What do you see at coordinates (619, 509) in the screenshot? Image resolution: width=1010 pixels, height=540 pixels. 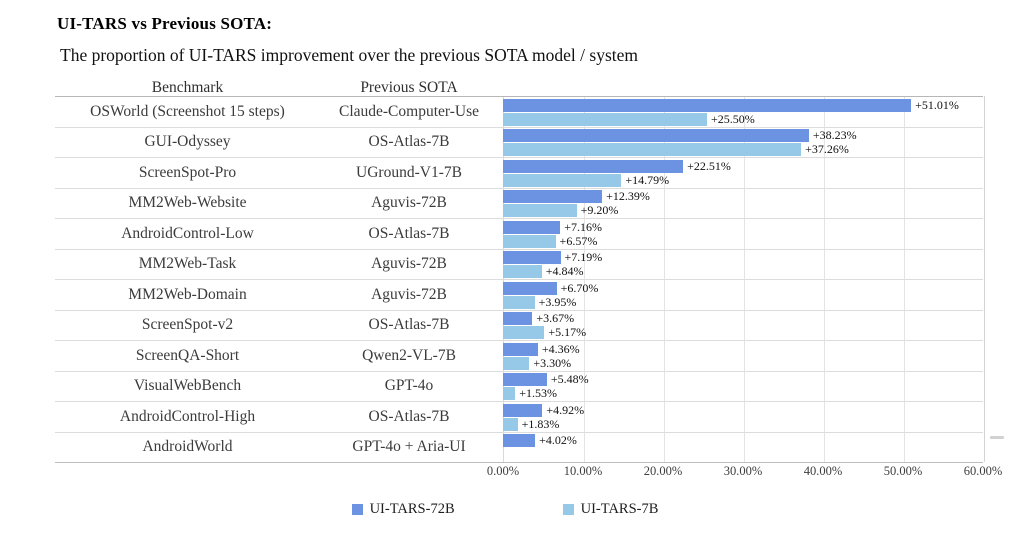 I see `legend-label: UI-TARS-7B` at bounding box center [619, 509].